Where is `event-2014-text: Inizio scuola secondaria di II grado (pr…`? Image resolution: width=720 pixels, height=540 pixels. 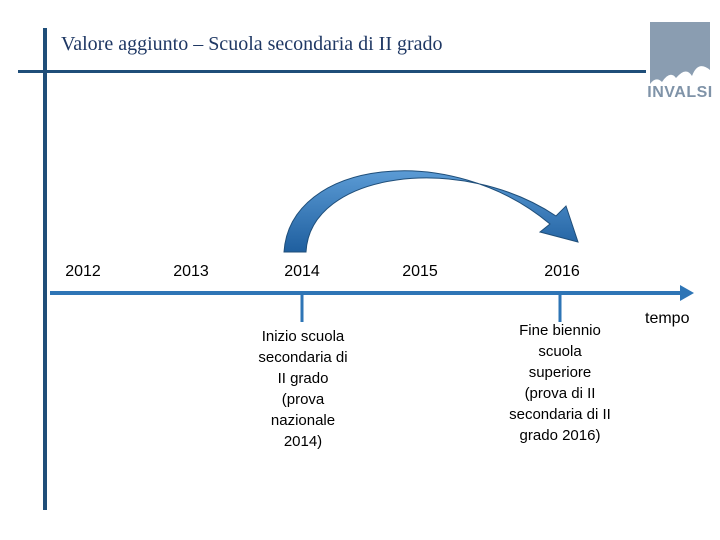
event-2014-text: Inizio scuola secondaria di II grado (pr… is located at coordinates (303, 389).